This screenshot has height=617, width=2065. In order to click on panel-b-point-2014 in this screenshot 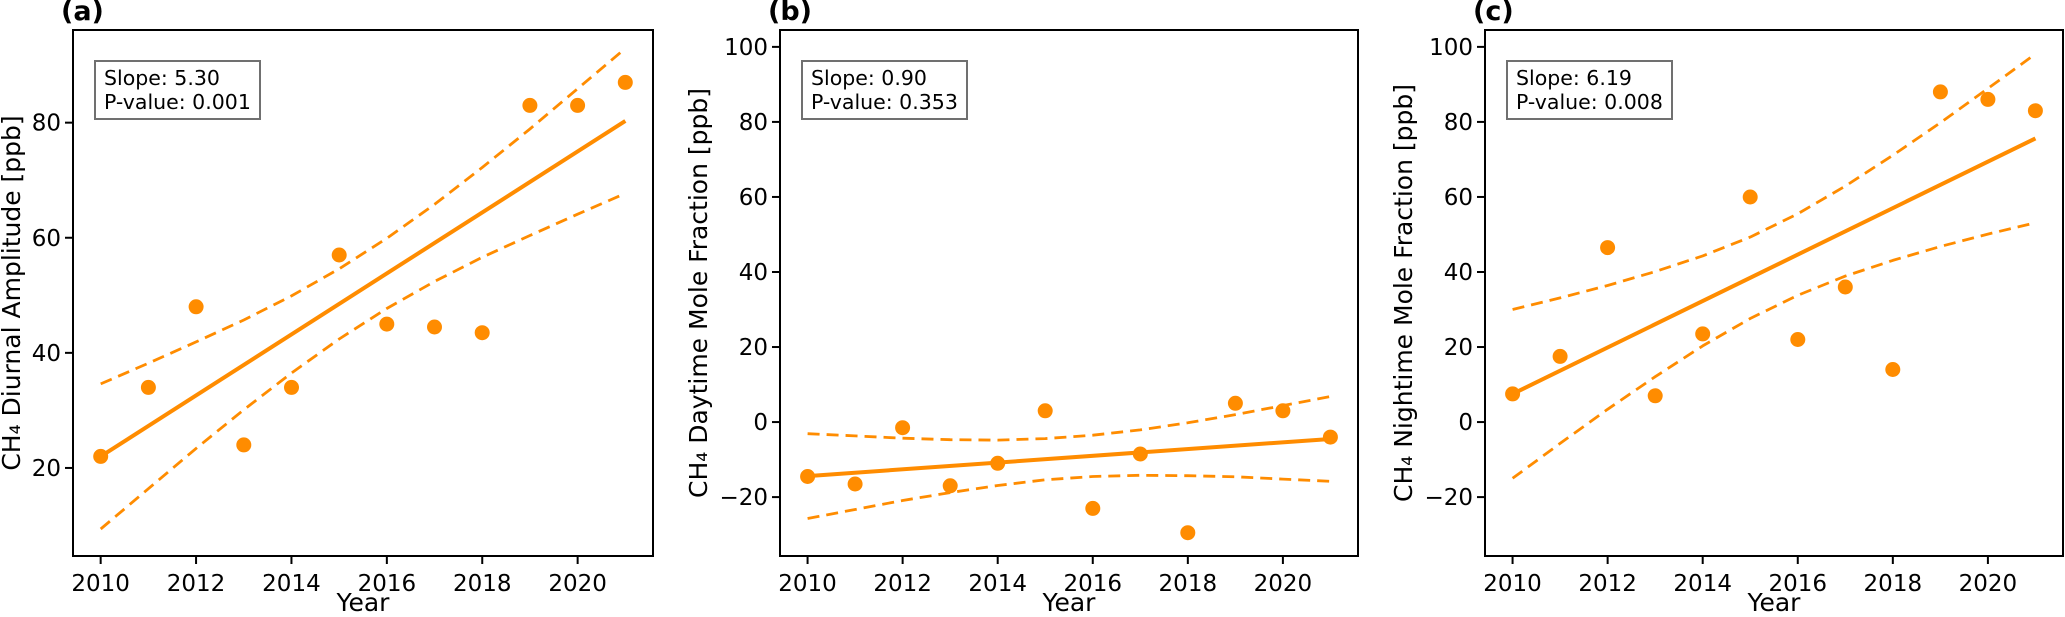, I will do `click(998, 463)`.